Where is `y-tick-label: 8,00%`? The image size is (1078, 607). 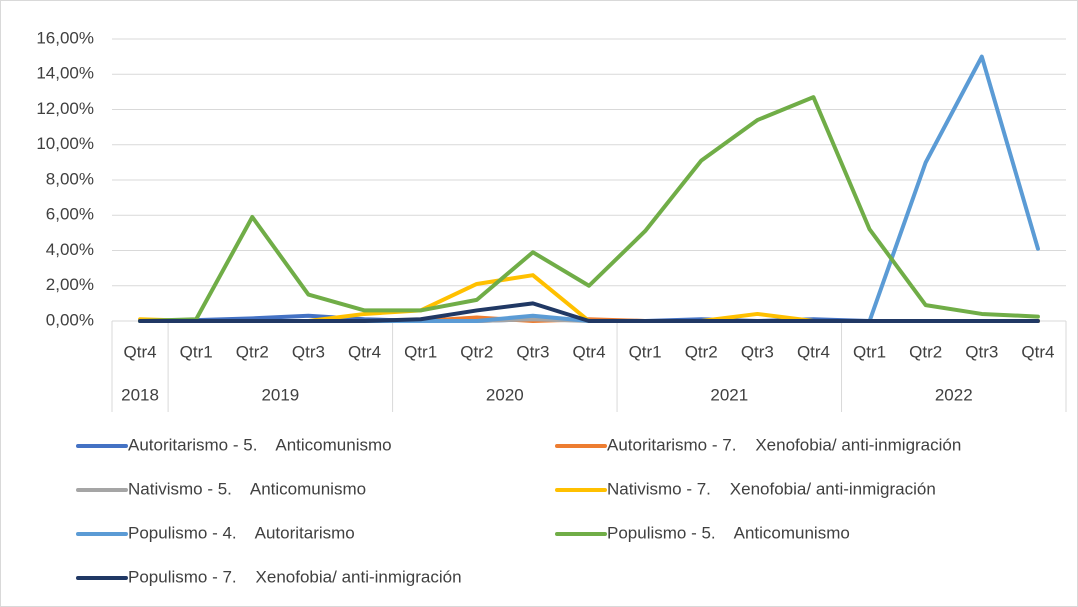 y-tick-label: 8,00% is located at coordinates (70, 178).